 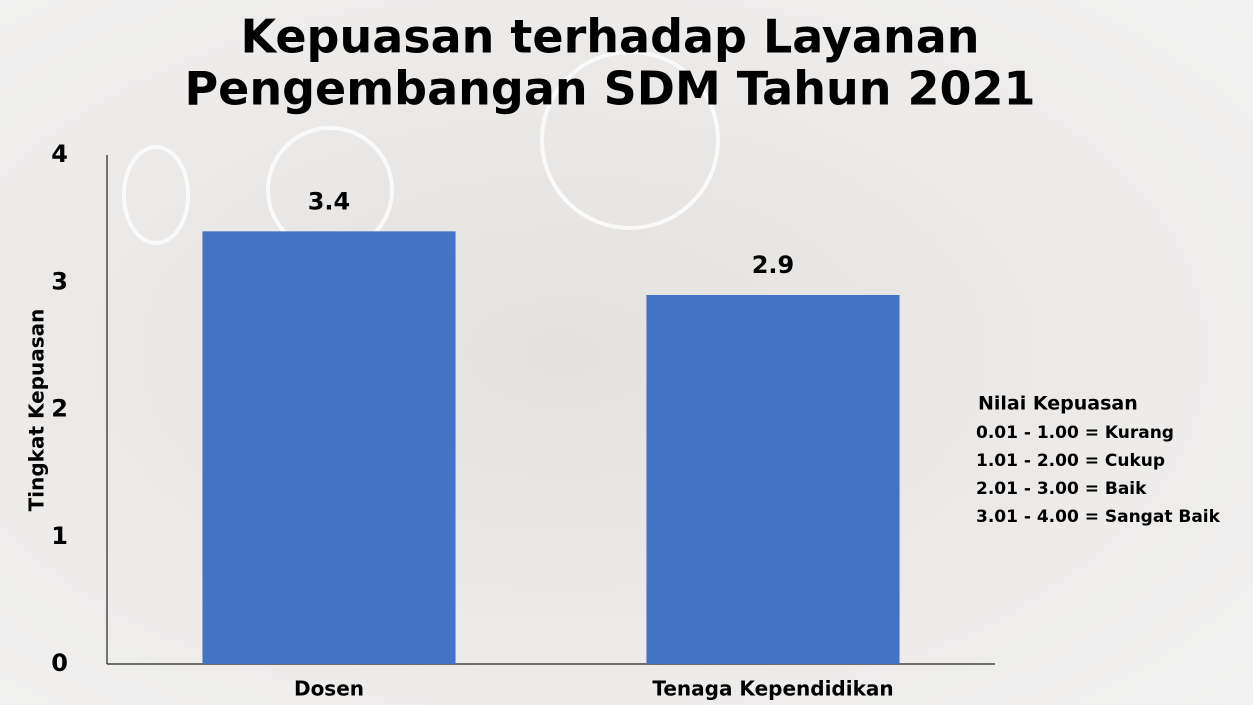 What do you see at coordinates (772, 689) in the screenshot?
I see `x-tick-label: Tenaga Kependidikan` at bounding box center [772, 689].